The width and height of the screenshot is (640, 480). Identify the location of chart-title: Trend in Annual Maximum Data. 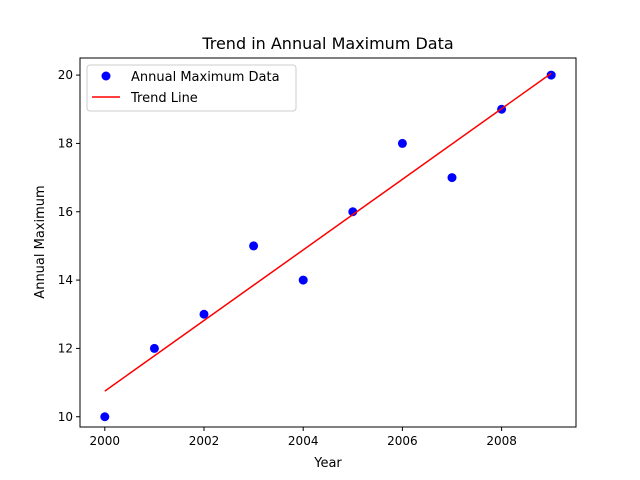
(327, 43).